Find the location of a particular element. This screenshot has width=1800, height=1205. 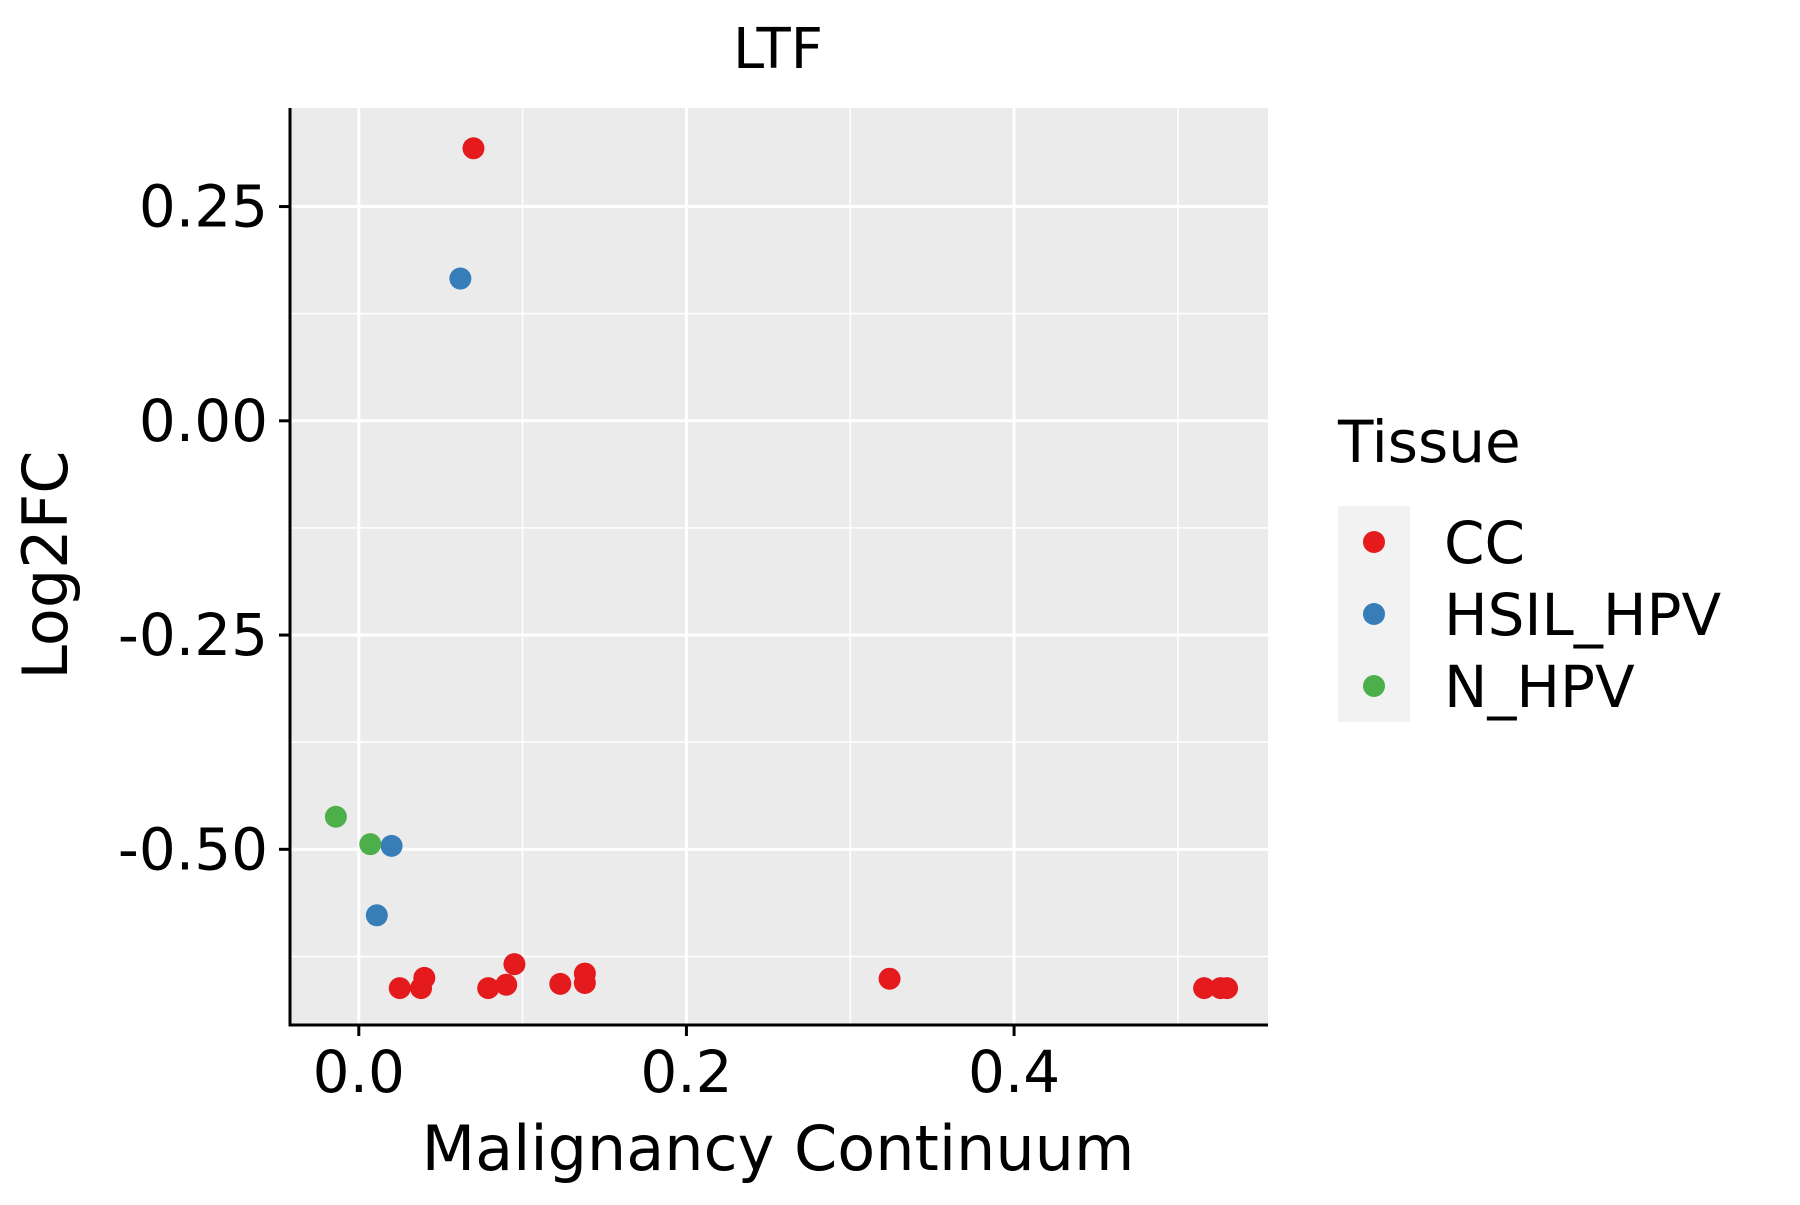

y-tick-label: -0.25 is located at coordinates (193, 635).